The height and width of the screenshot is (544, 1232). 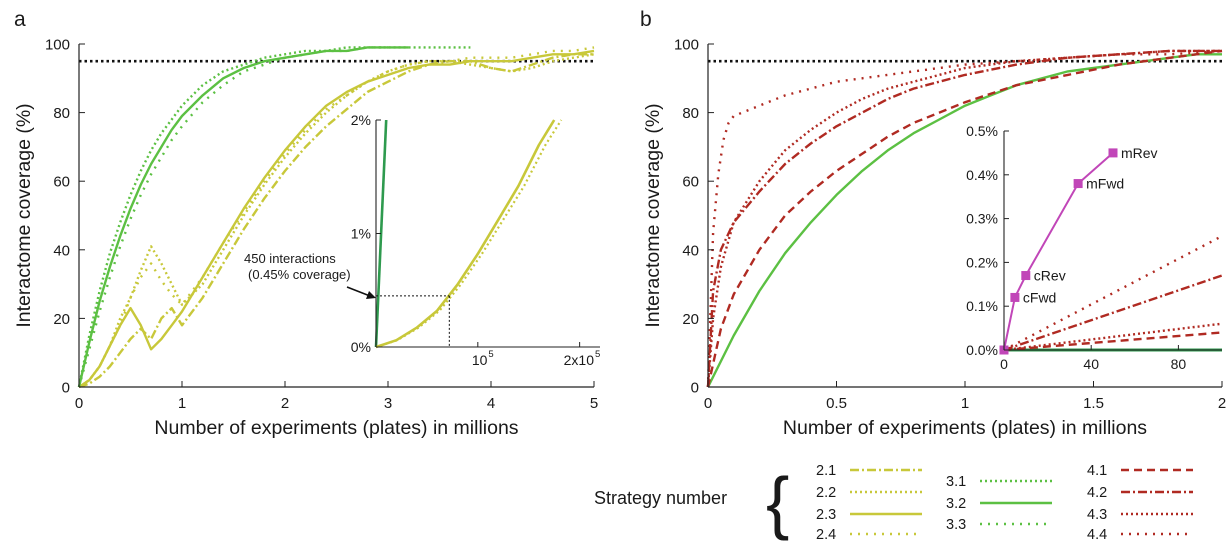 I want to click on legend-item-label: 2.3, so click(x=826, y=515).